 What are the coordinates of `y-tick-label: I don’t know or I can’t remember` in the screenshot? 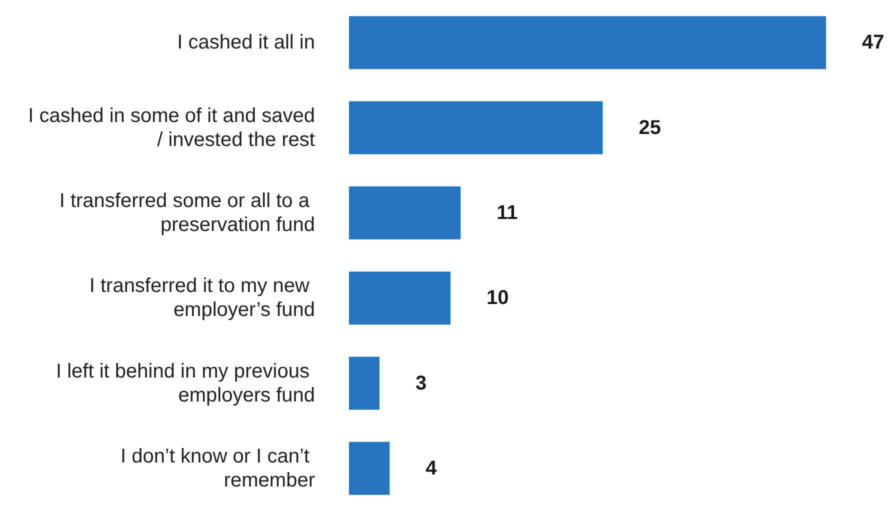 It's located at (218, 468).